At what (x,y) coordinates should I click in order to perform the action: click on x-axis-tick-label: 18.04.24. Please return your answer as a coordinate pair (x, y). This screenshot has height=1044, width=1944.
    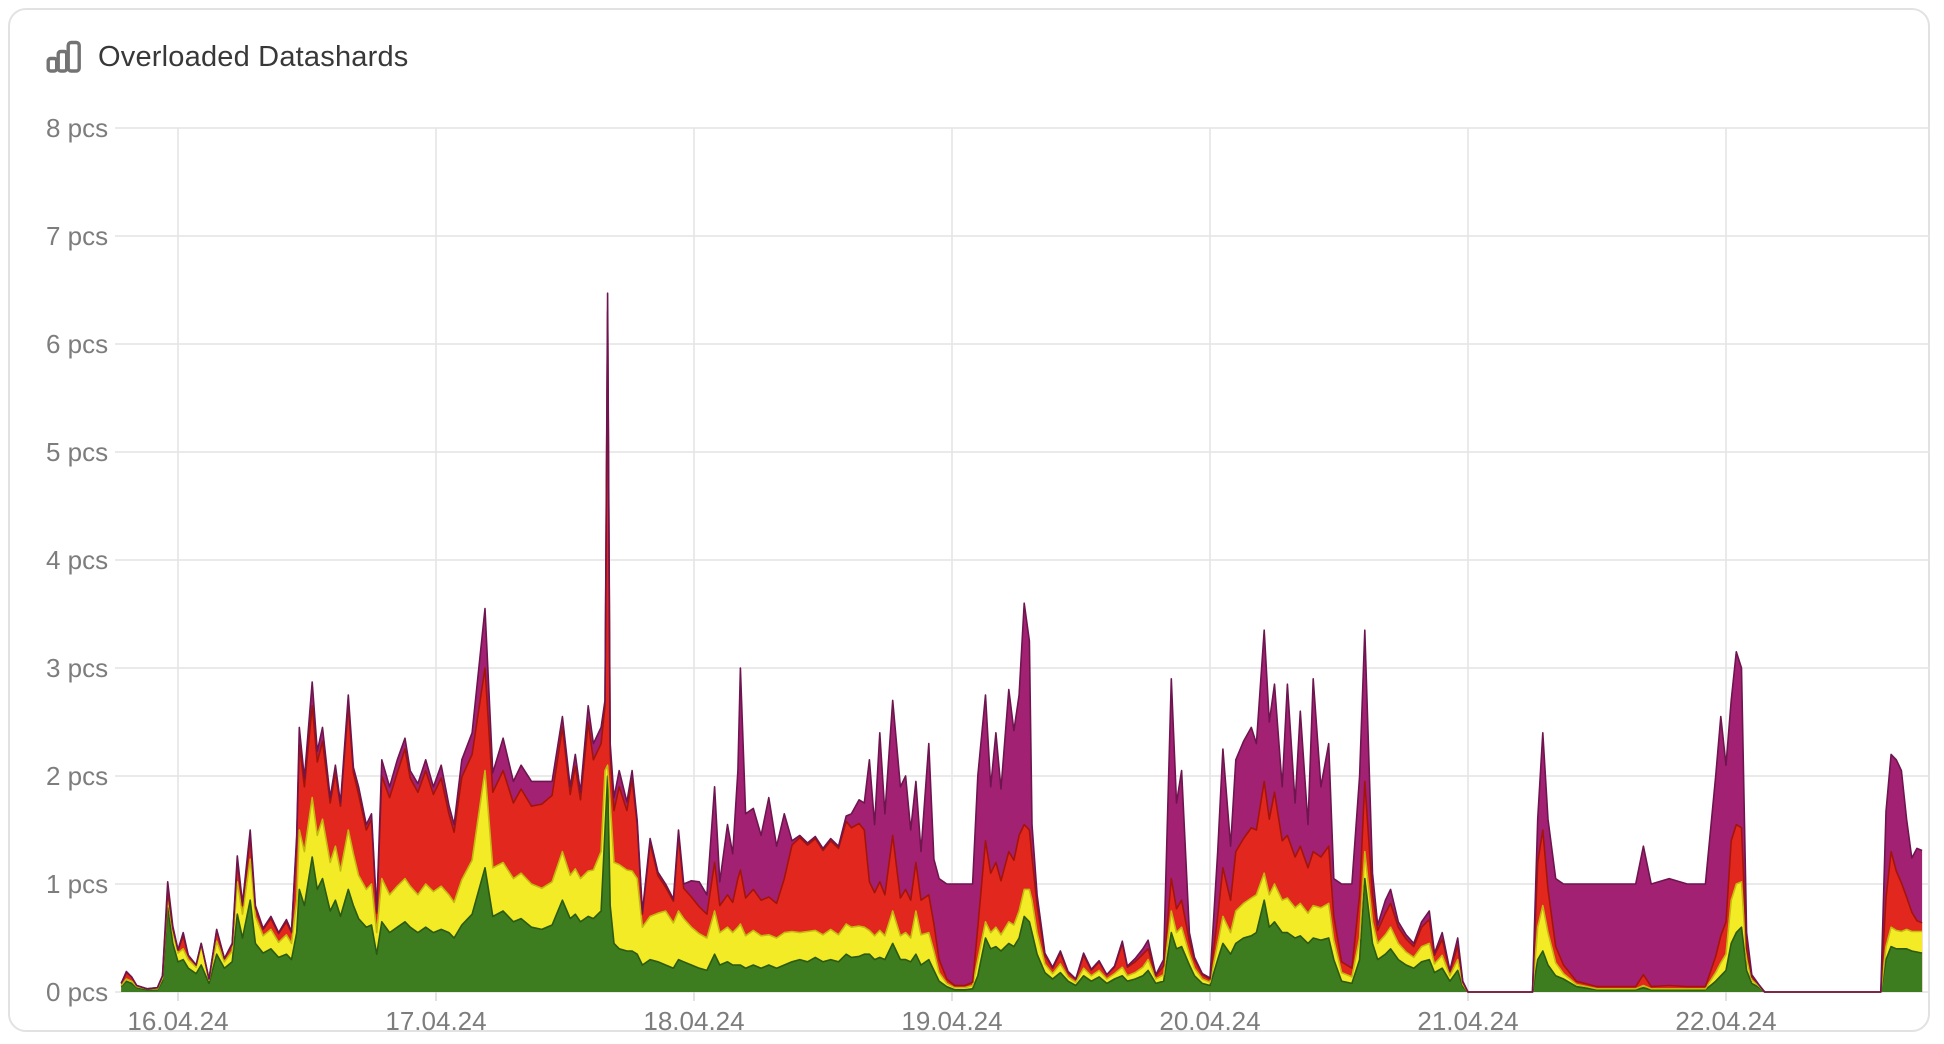
    Looking at the image, I should click on (693, 1021).